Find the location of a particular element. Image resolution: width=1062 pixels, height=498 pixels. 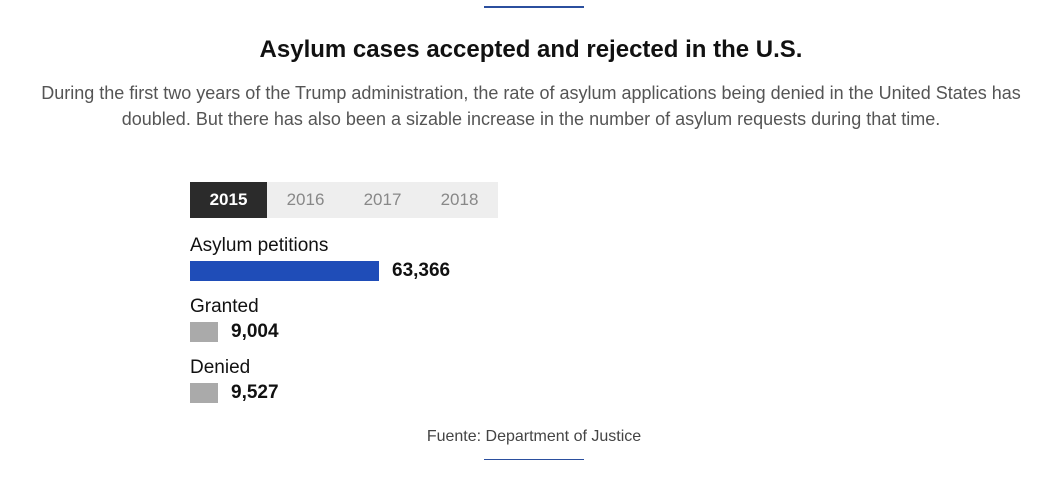

bar-value-granted: 9,004 is located at coordinates (255, 331).